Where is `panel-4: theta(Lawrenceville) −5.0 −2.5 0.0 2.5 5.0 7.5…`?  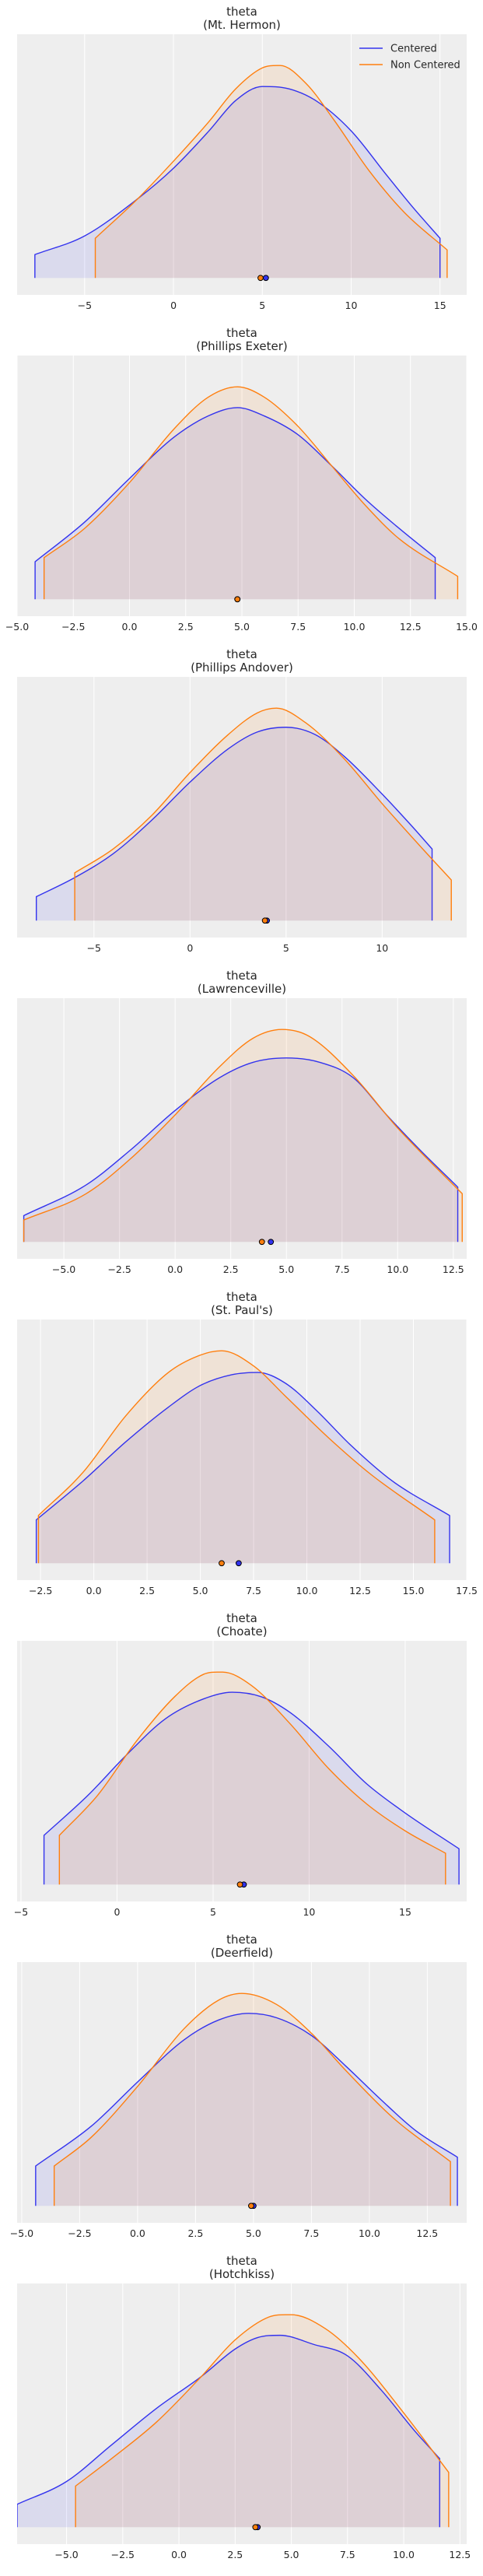
panel-4: theta(Lawrenceville) −5.0 −2.5 0.0 2.5 5.0 7.5… is located at coordinates (242, 1122).